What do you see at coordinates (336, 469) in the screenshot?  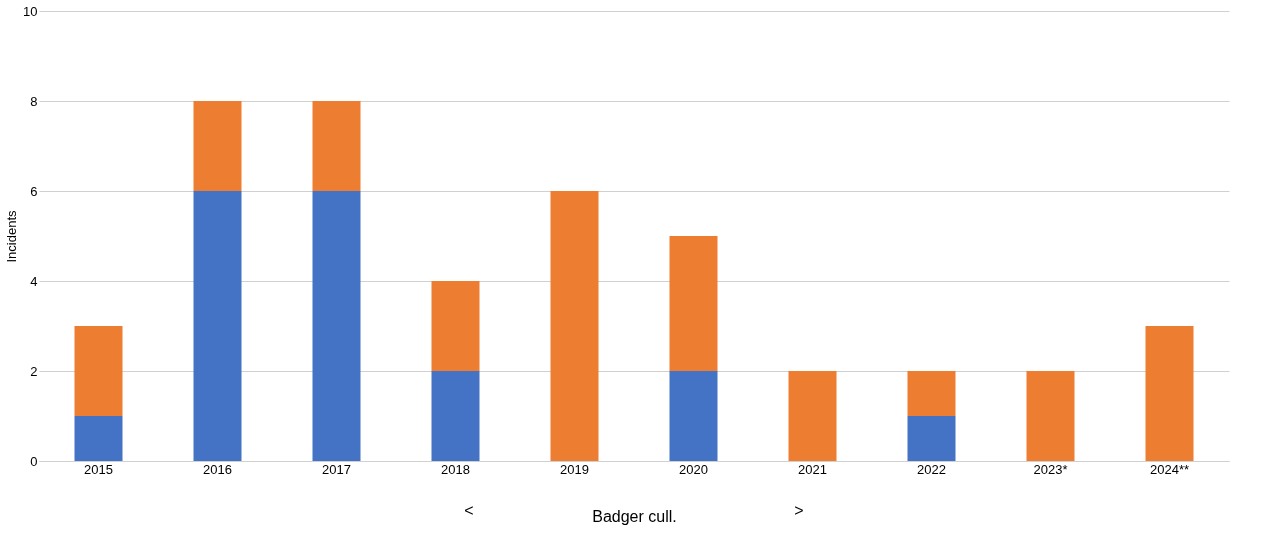 I see `x-tick-label: 2017` at bounding box center [336, 469].